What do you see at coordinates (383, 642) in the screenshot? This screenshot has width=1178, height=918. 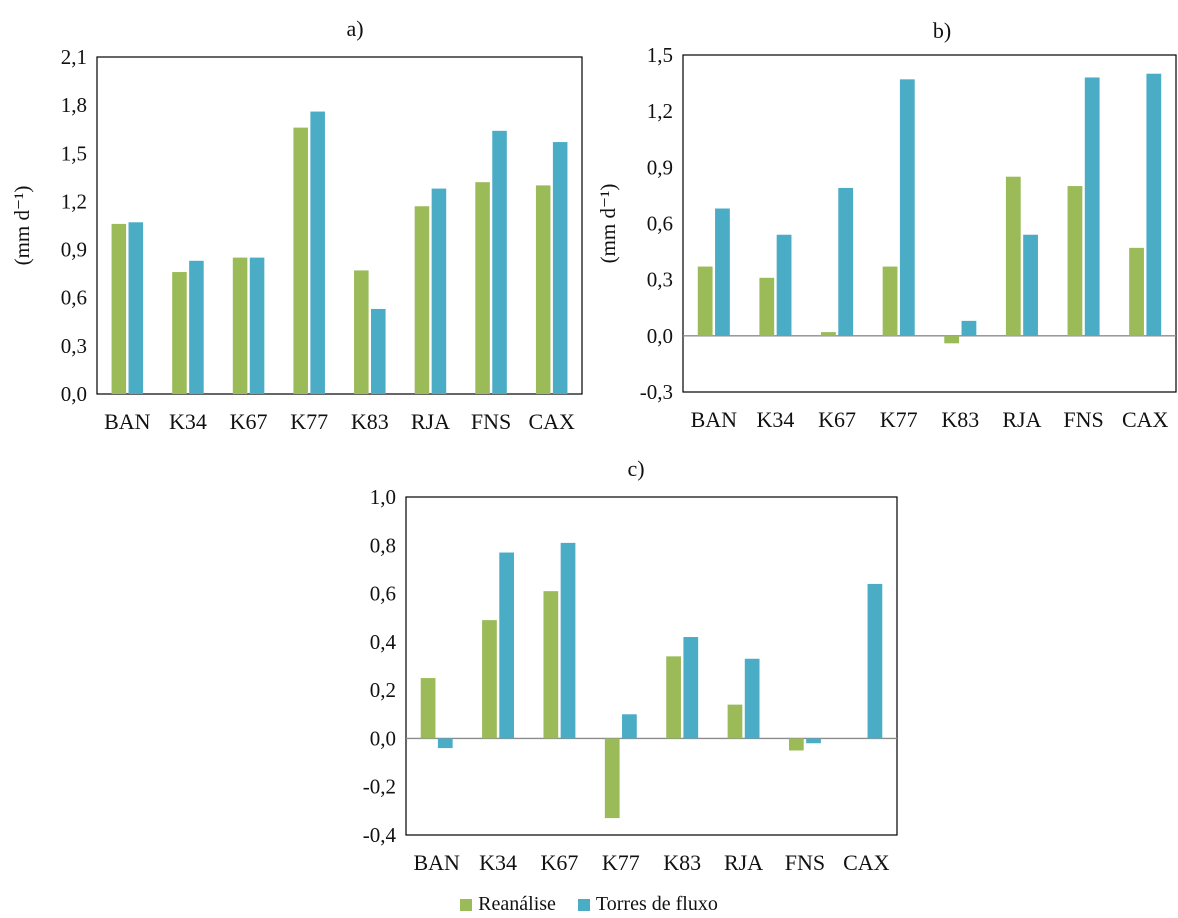 I see `y-tick-label: 0,4` at bounding box center [383, 642].